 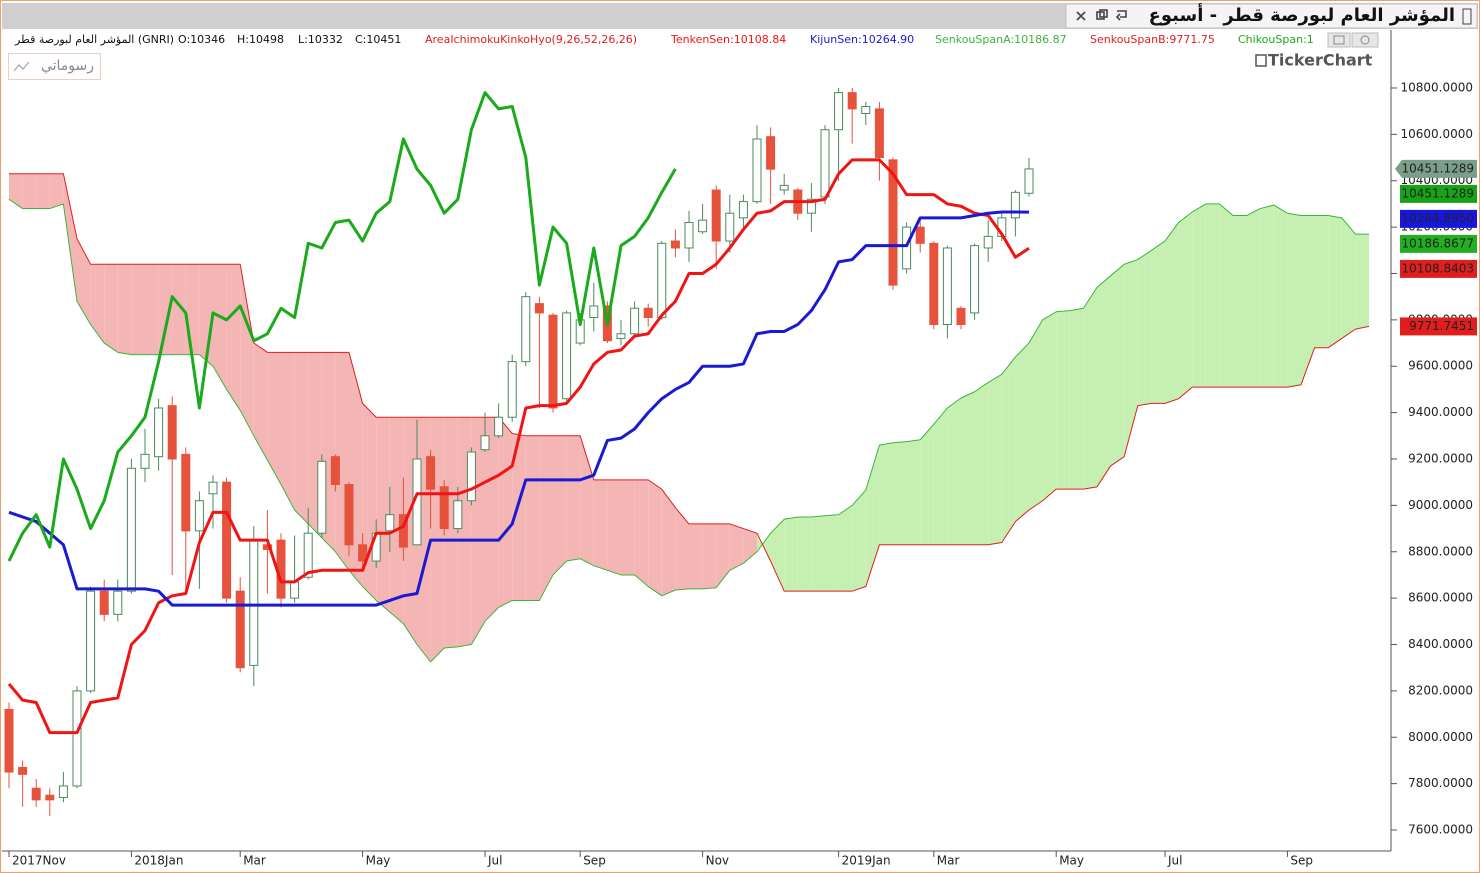 I want to click on price-badge-label: 10451.1289, so click(x=1437, y=193).